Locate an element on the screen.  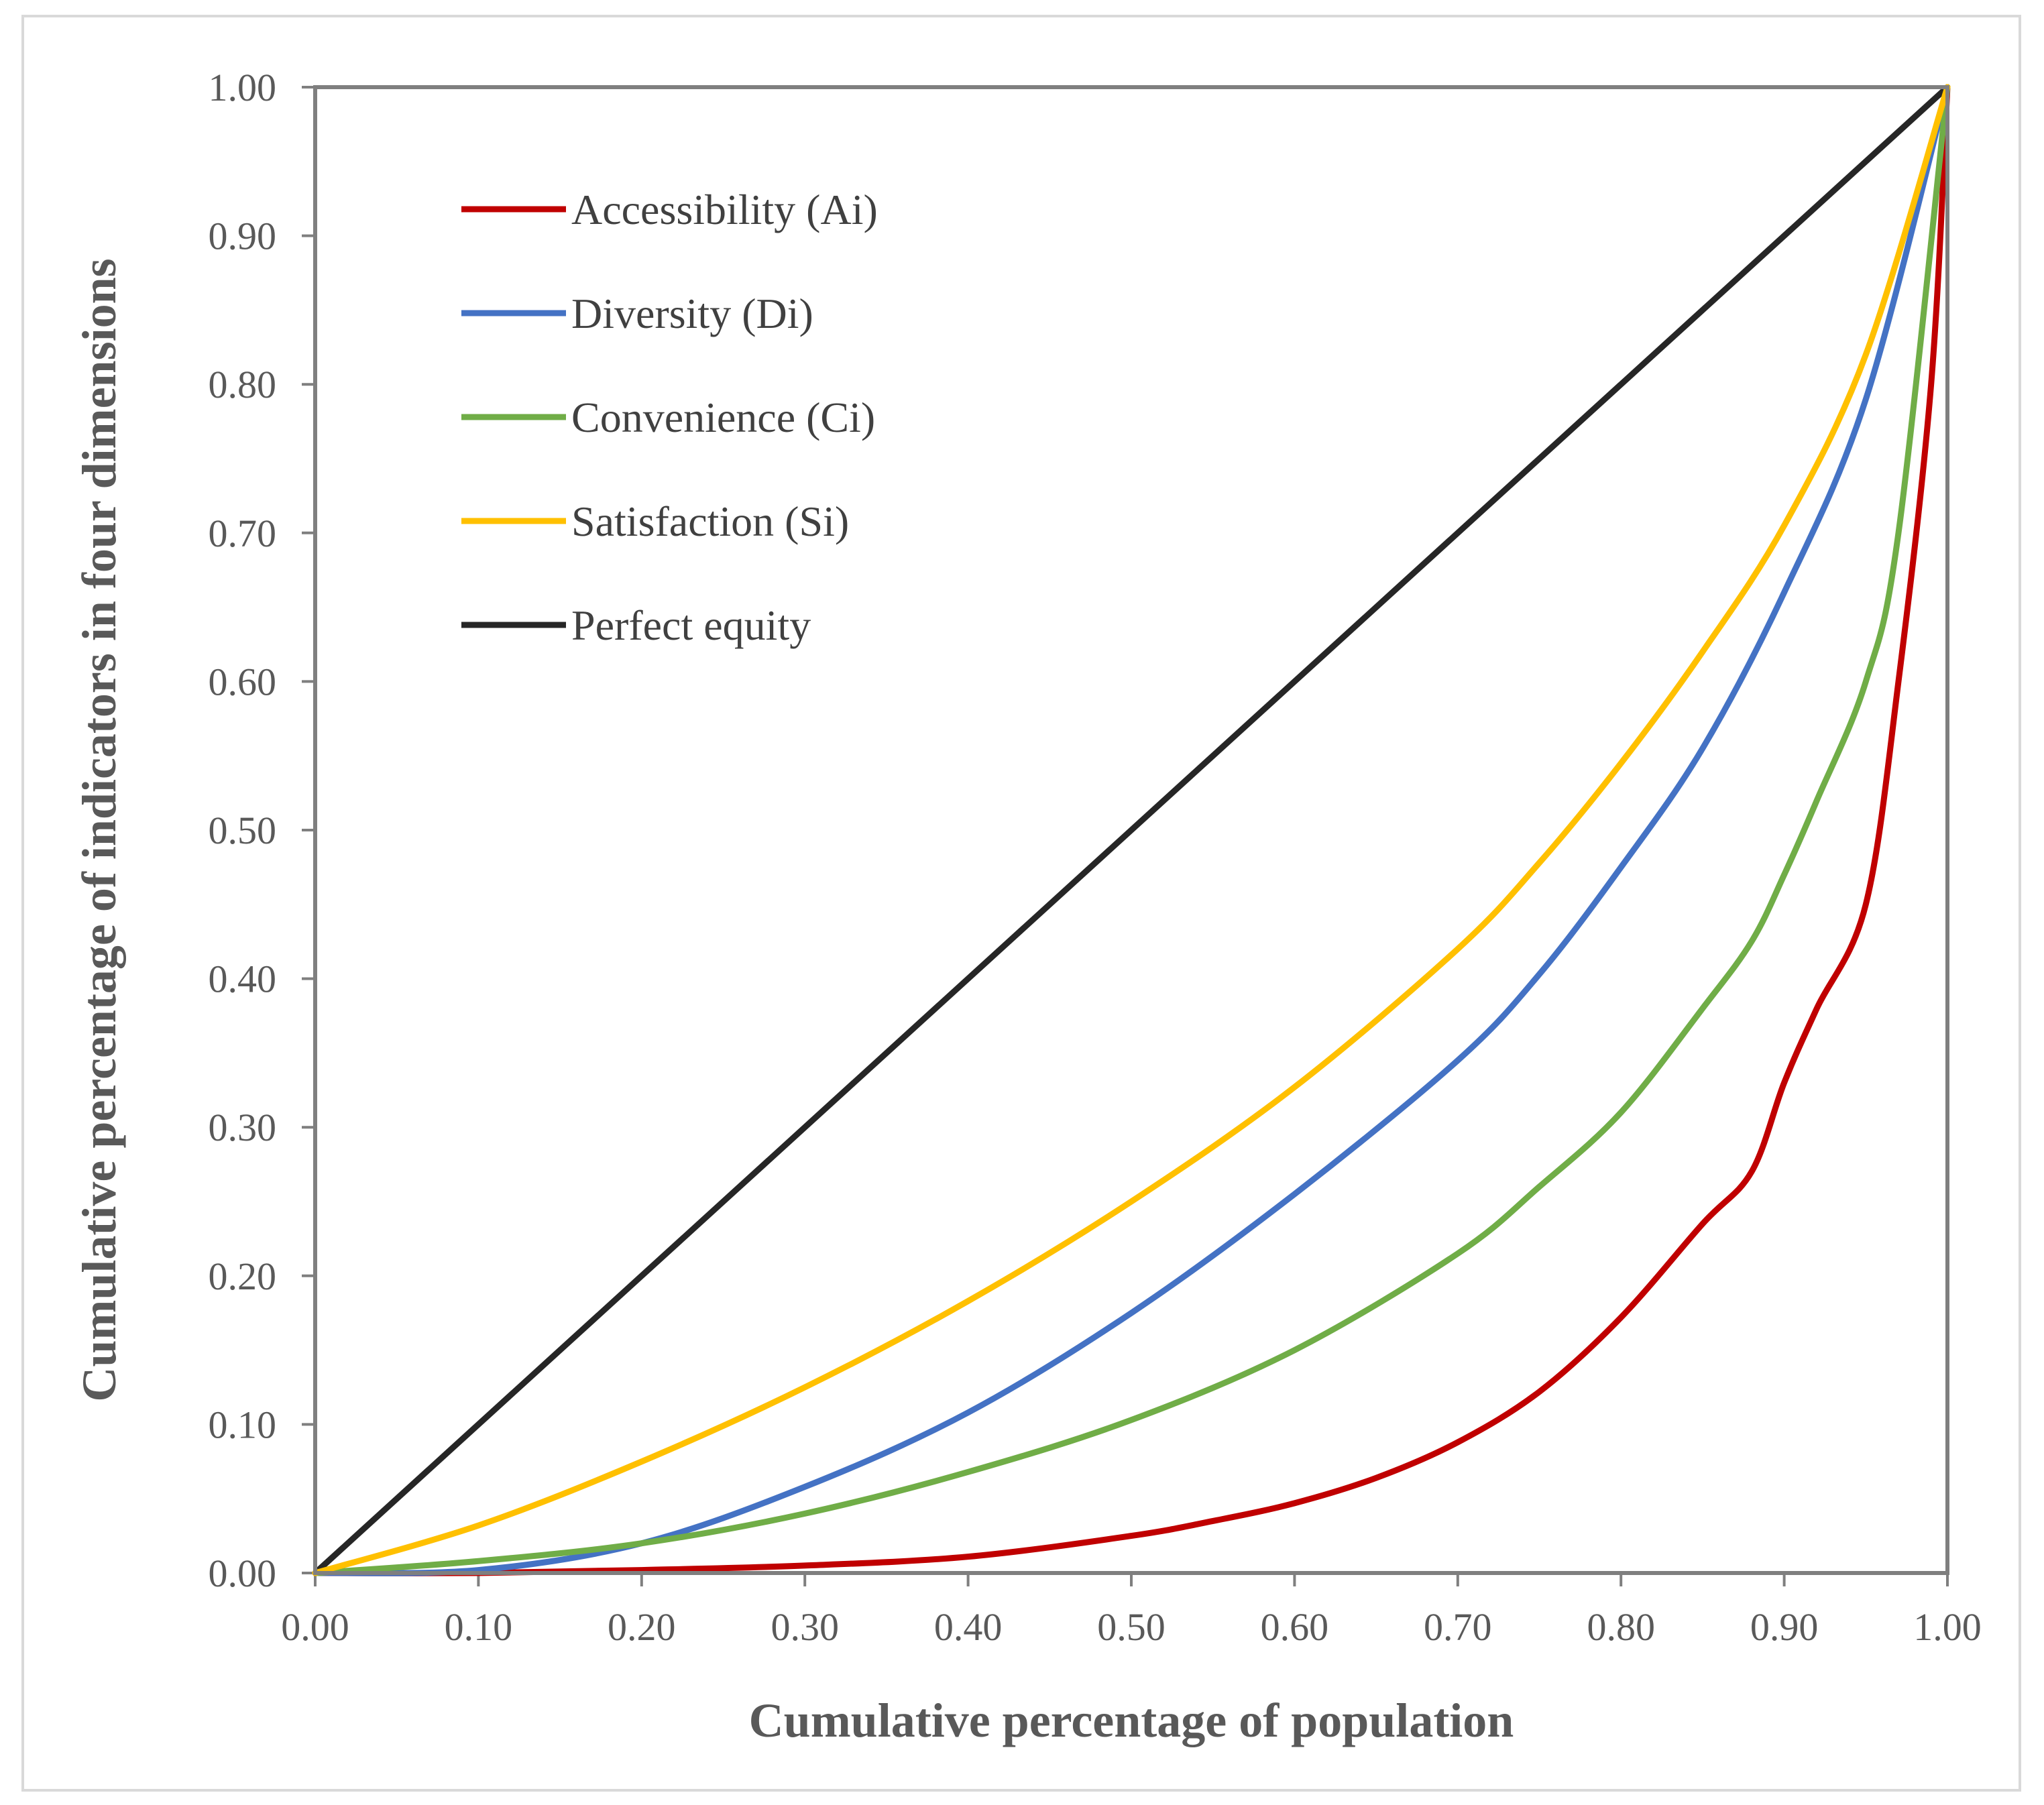
y-tick-label: 0.50 is located at coordinates (243, 830).